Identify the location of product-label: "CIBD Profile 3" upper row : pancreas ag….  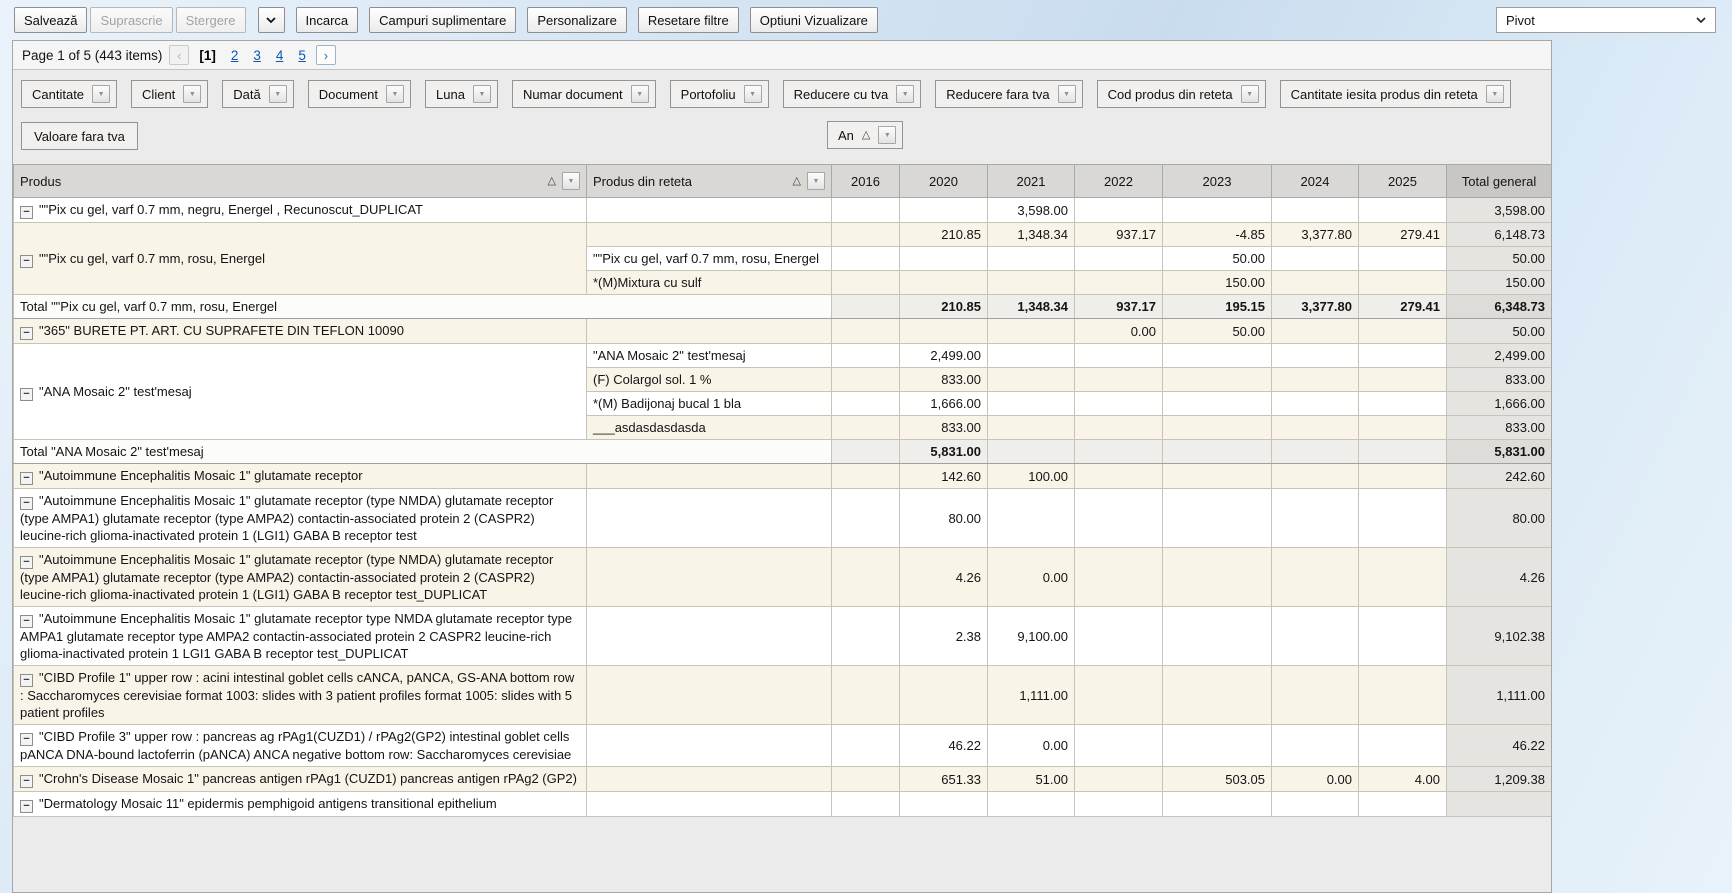
(296, 745).